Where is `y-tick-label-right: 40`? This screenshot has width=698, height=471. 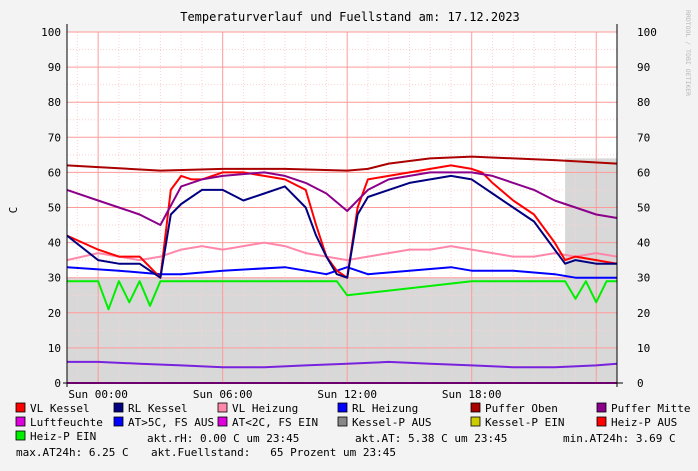
y-tick-label-right: 40 is located at coordinates (643, 243).